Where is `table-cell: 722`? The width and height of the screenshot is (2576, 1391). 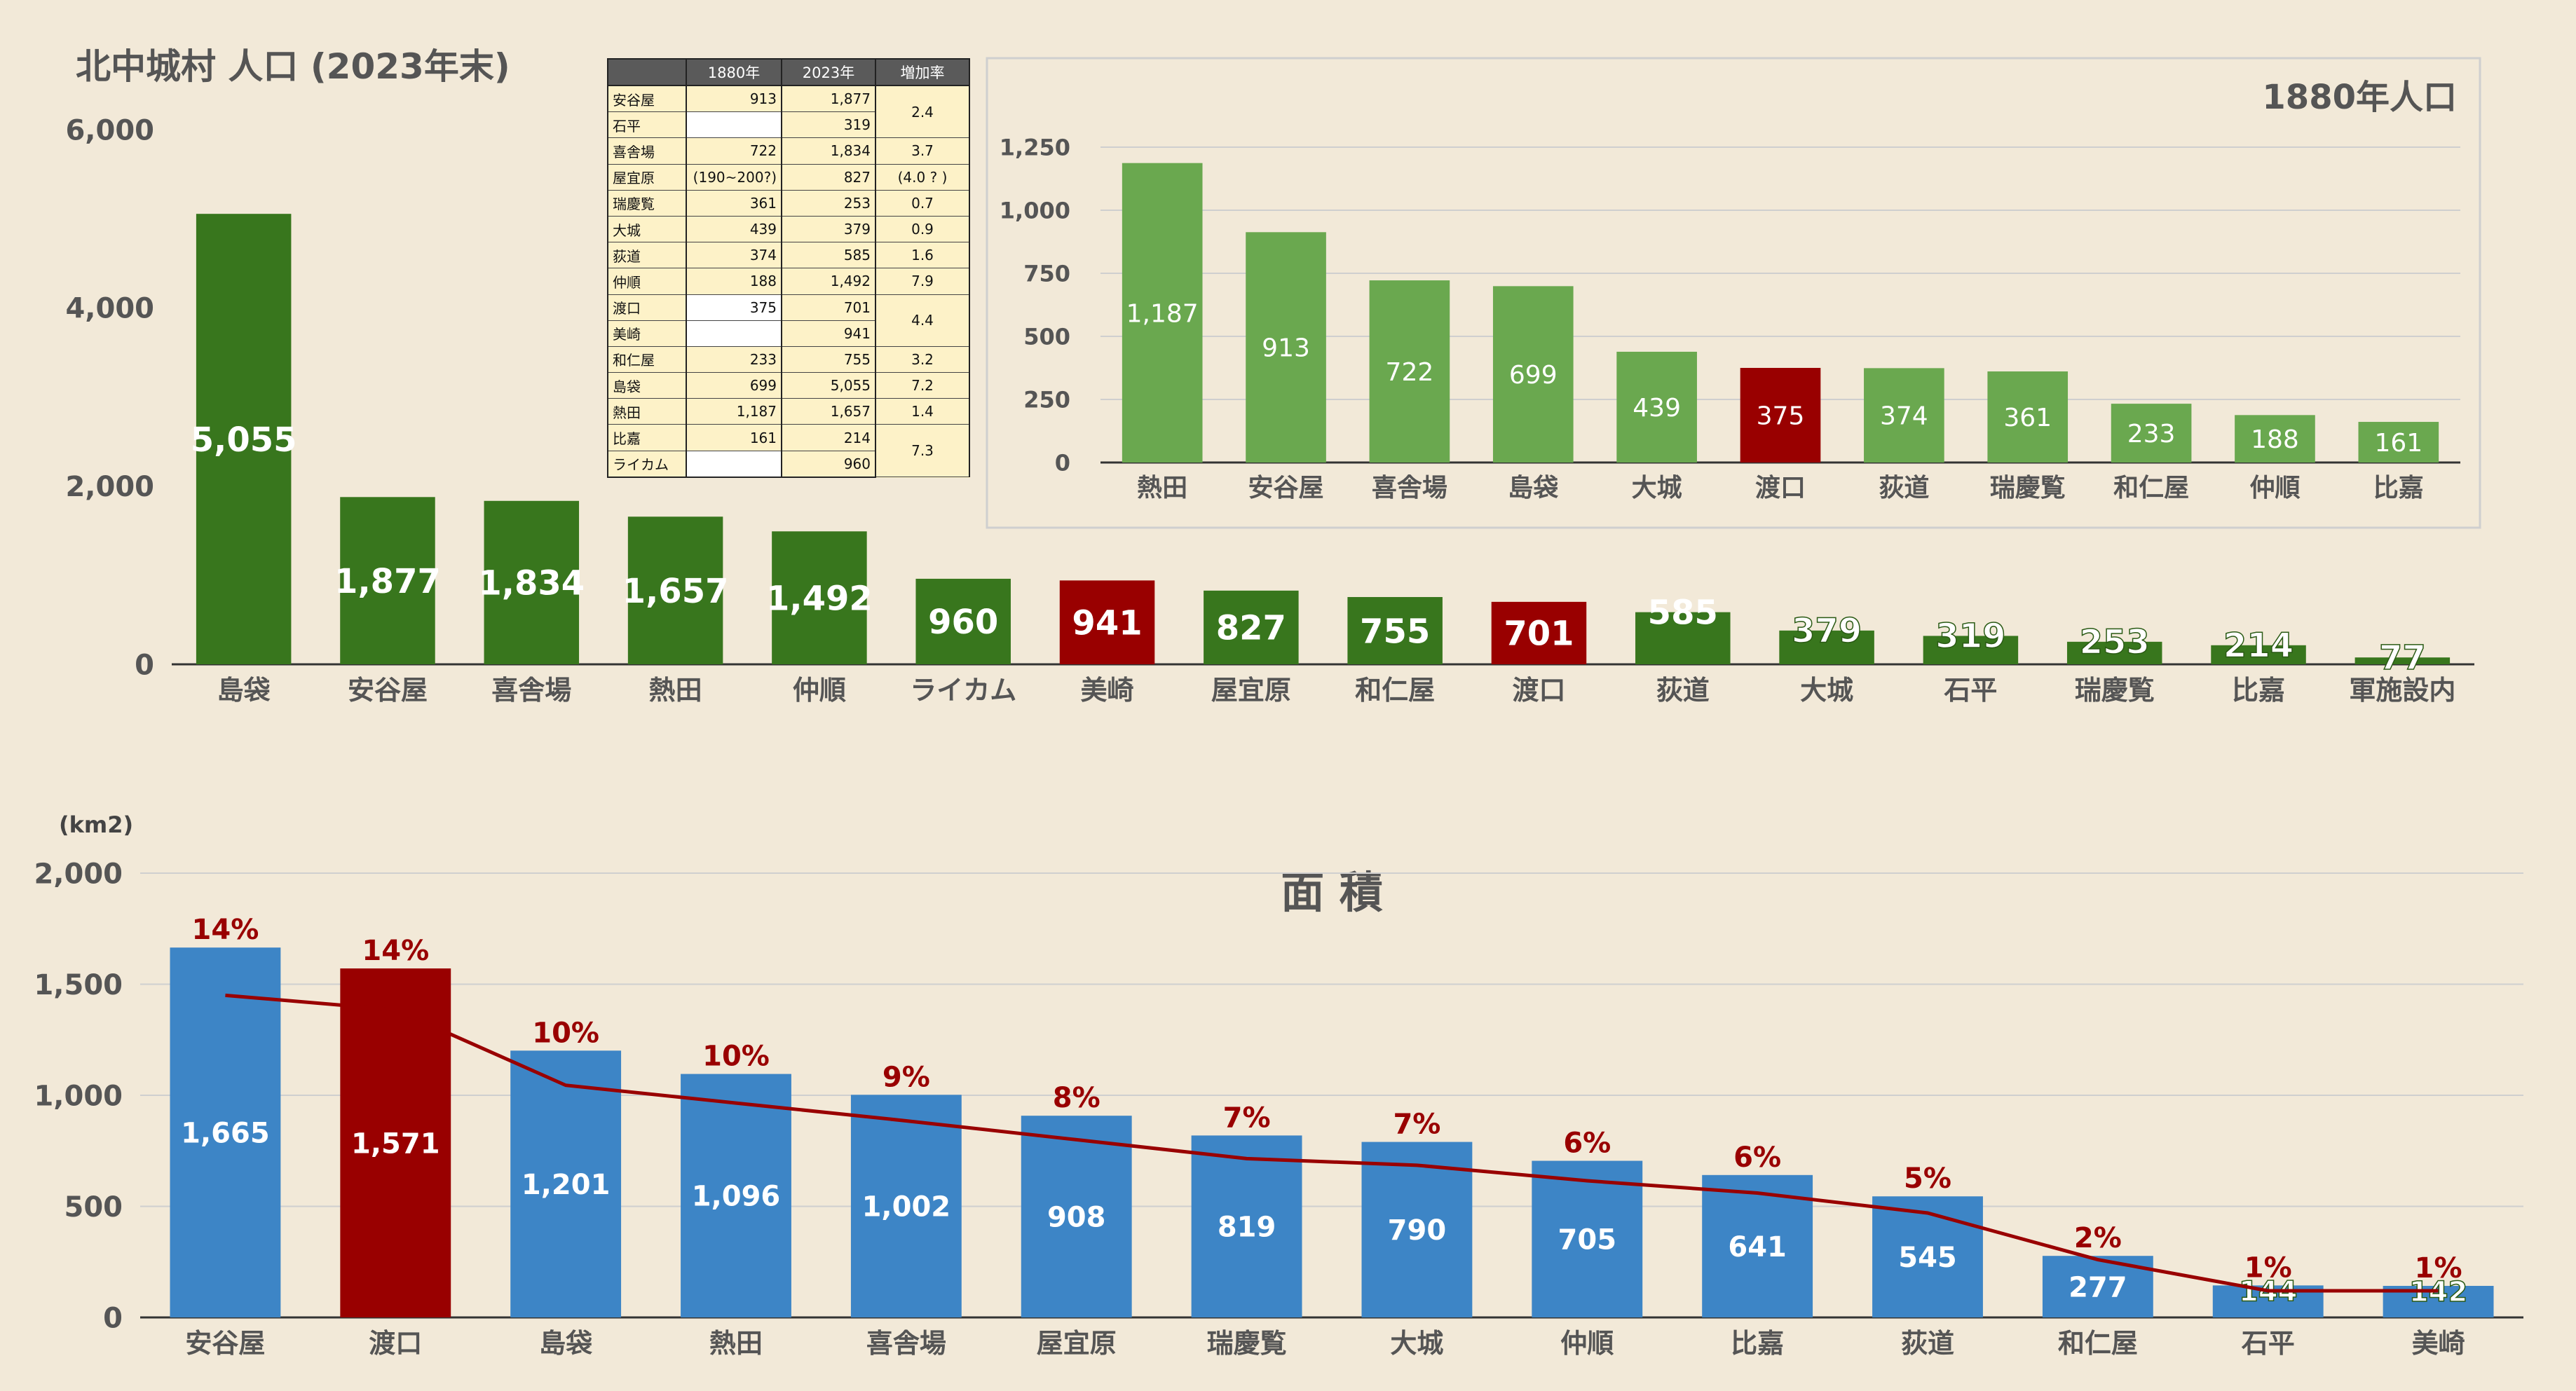
table-cell: 722 is located at coordinates (734, 151).